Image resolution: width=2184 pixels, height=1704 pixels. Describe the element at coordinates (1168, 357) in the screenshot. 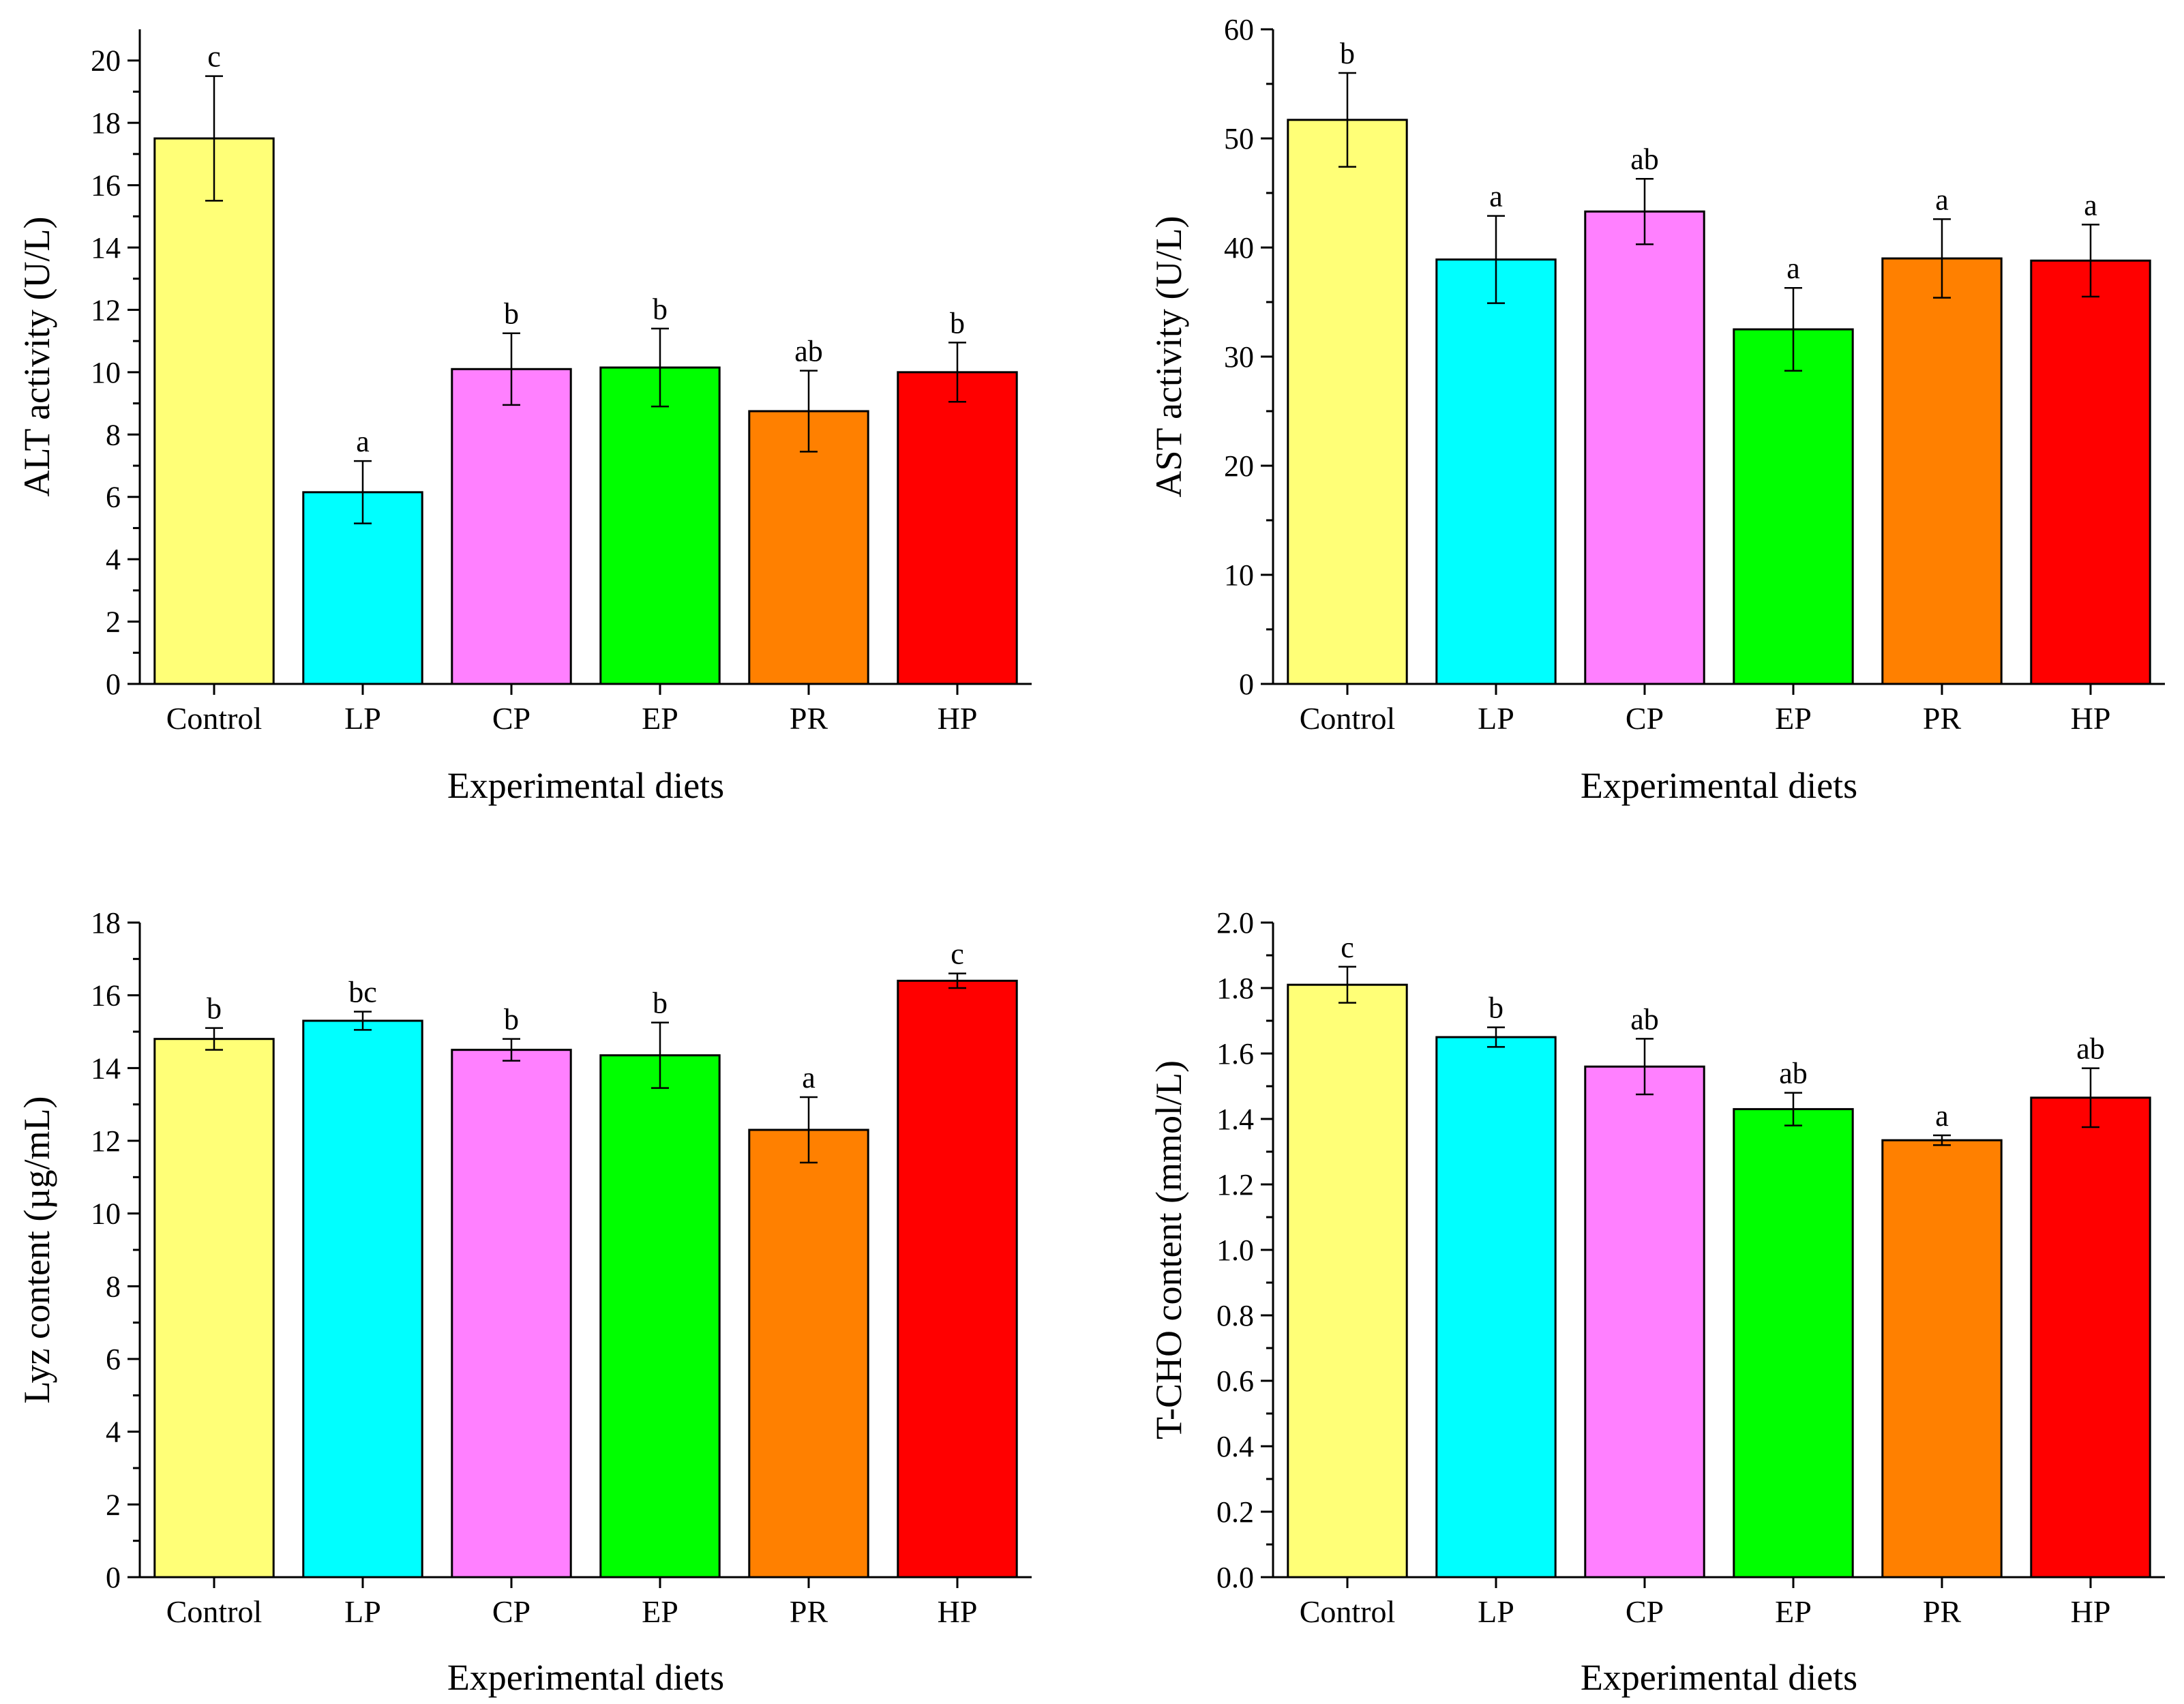

I see `y-axis-title: AST activity (U/L)` at that location.